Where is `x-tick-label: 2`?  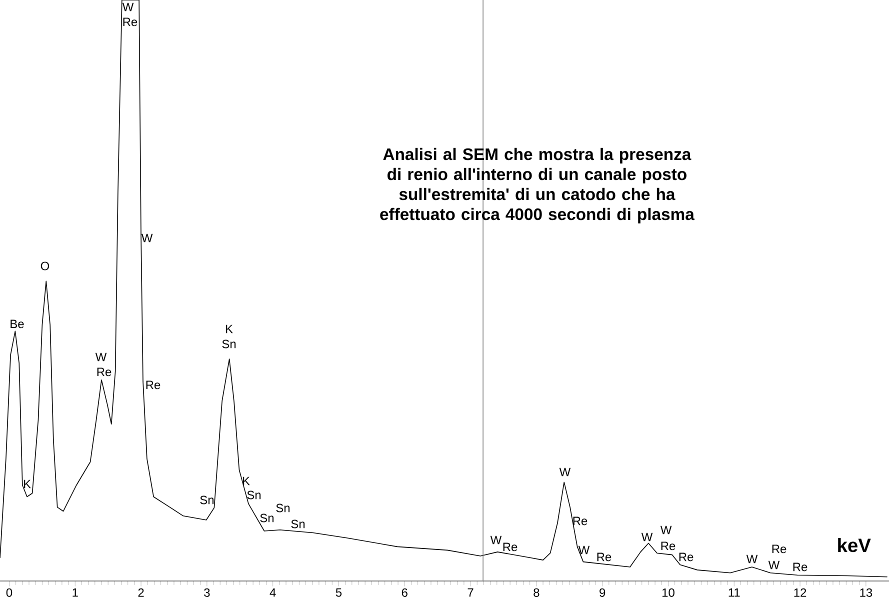
x-tick-label: 2 is located at coordinates (141, 592).